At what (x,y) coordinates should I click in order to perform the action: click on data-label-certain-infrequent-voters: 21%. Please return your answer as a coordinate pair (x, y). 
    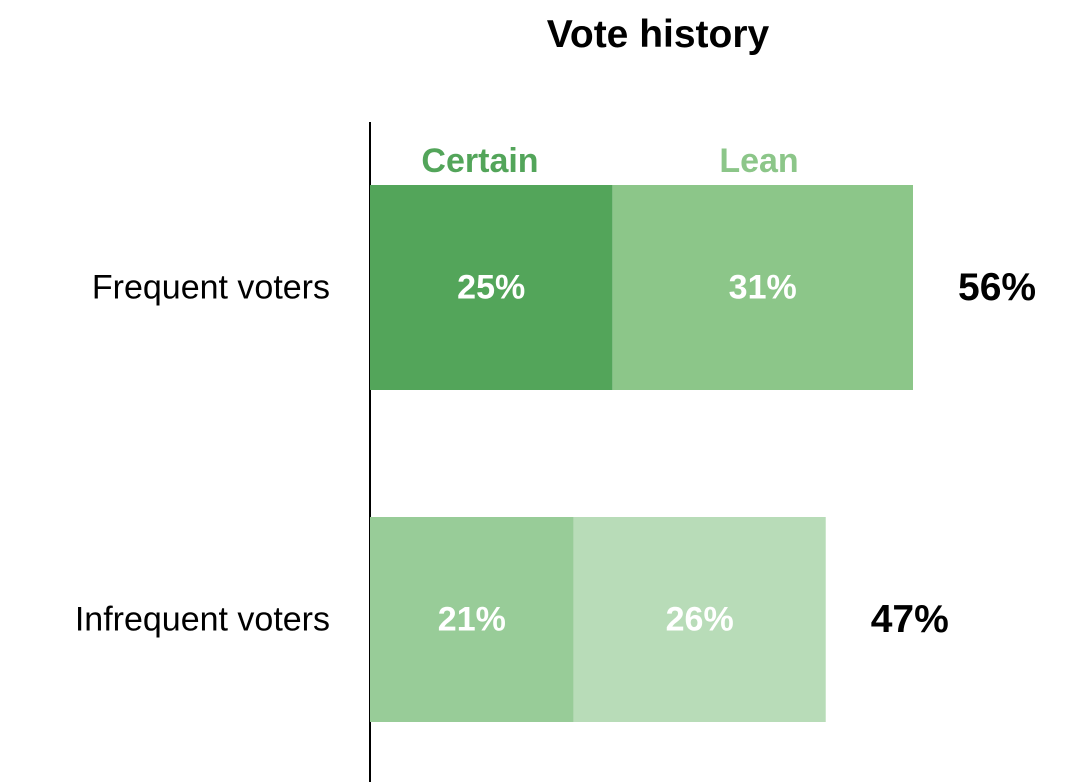
    Looking at the image, I should click on (472, 620).